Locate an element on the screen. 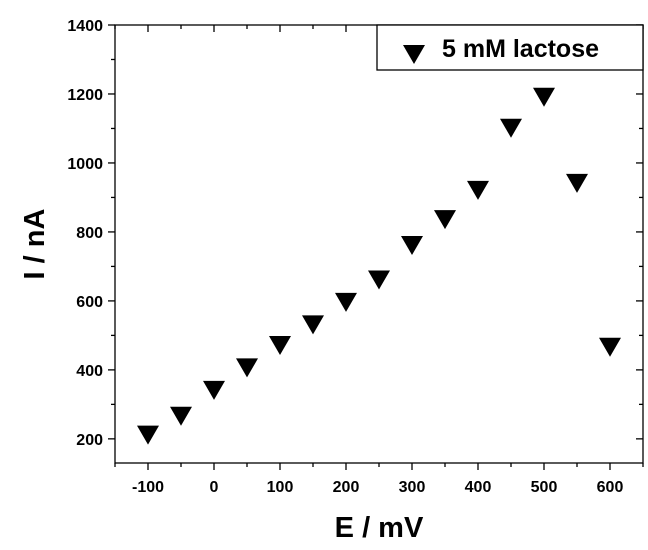 Image resolution: width=648 pixels, height=550 pixels. y-axis-title: I / nA is located at coordinates (35, 244).